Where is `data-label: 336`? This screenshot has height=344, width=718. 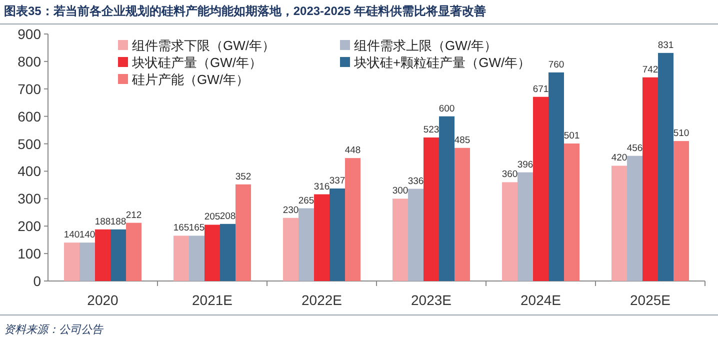
data-label: 336 is located at coordinates (416, 181).